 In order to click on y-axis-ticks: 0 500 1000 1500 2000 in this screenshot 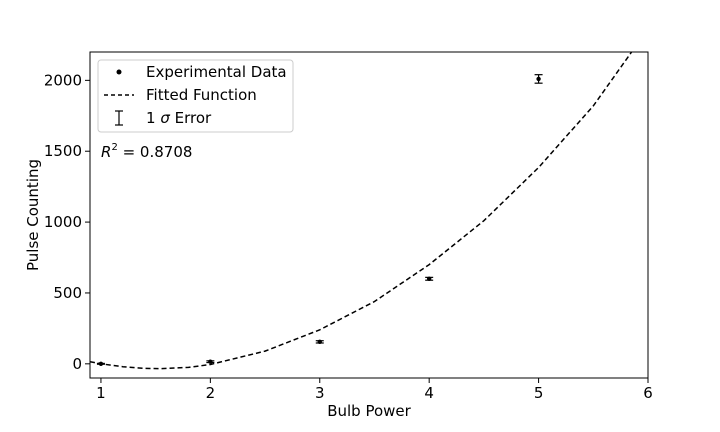, I will do `click(67, 222)`.